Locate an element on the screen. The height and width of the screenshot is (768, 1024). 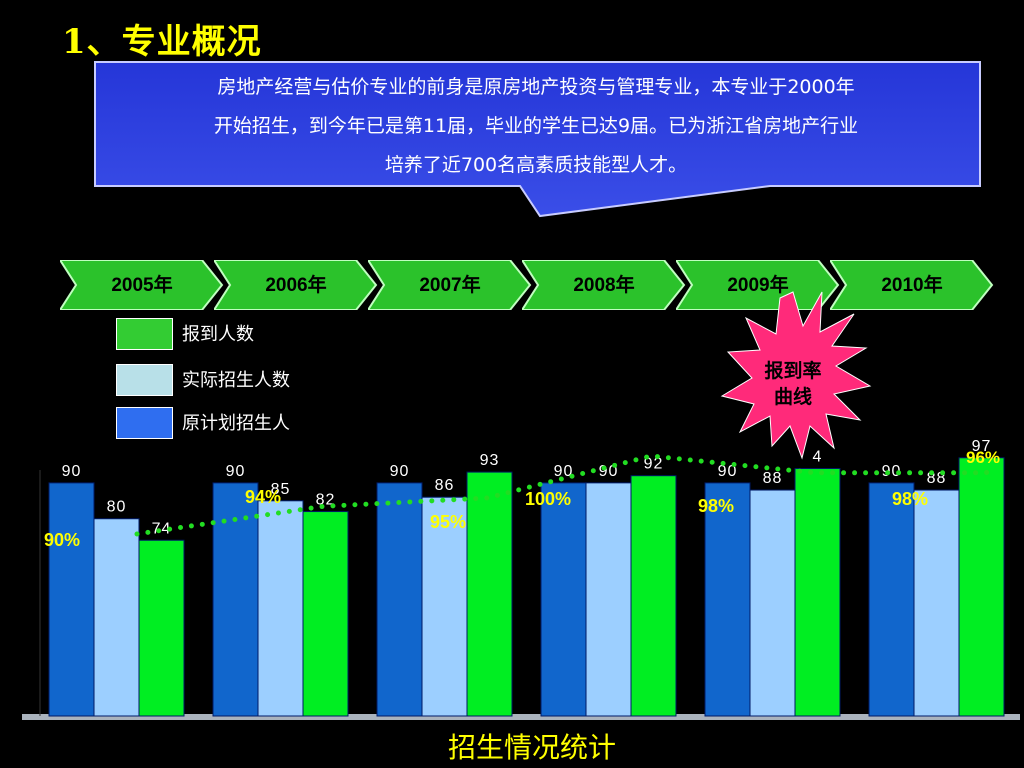
legend-swatch-planned is located at coordinates (144, 423).